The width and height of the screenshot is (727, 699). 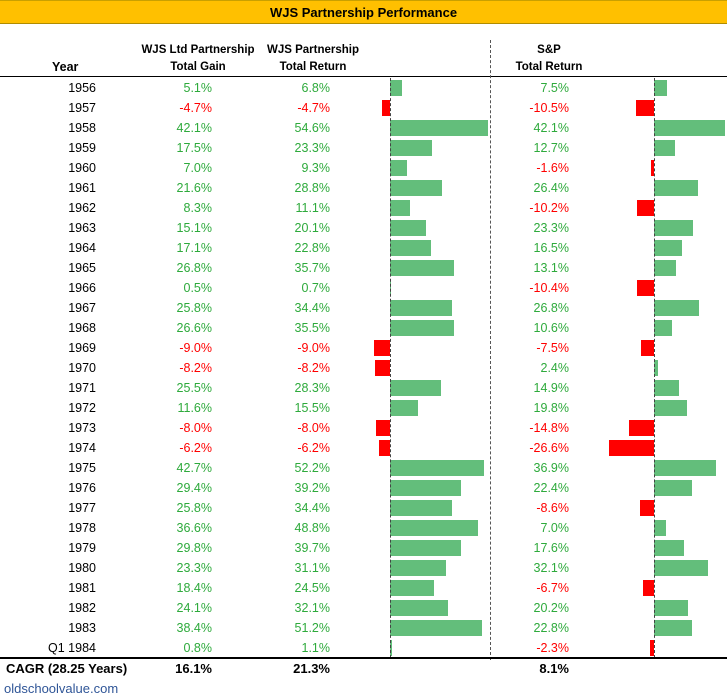 What do you see at coordinates (82, 348) in the screenshot?
I see `year-cell: 1969` at bounding box center [82, 348].